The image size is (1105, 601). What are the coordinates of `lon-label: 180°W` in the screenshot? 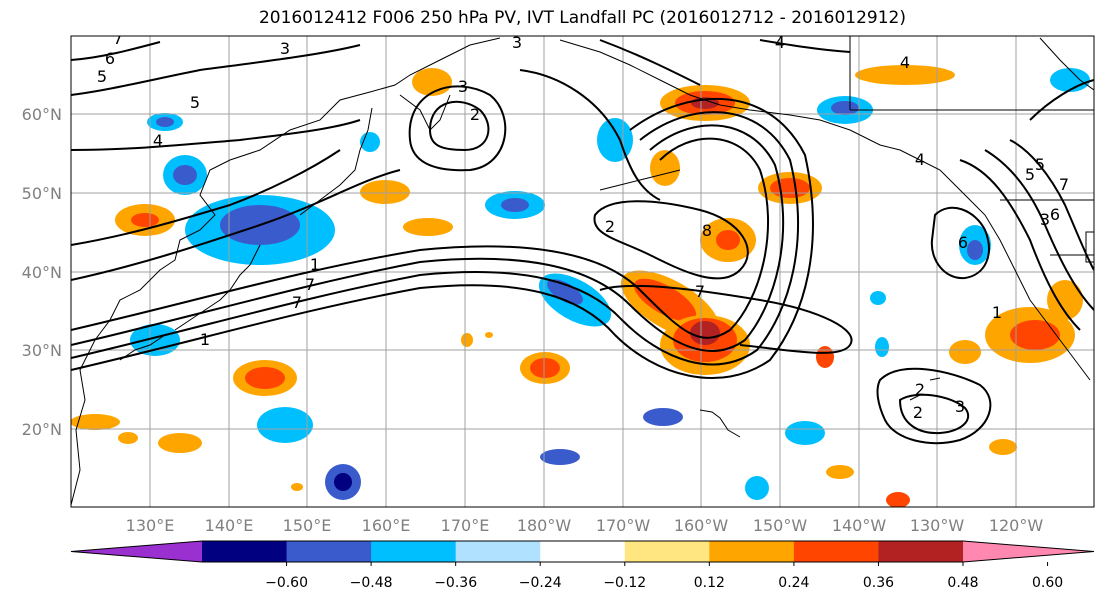 It's located at (544, 525).